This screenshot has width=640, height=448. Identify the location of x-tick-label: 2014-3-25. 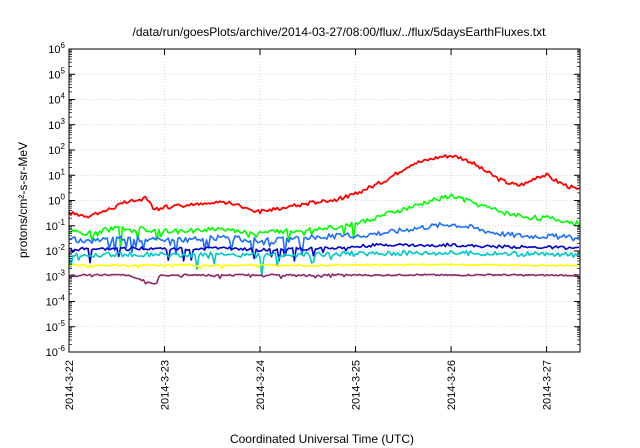
(357, 385).